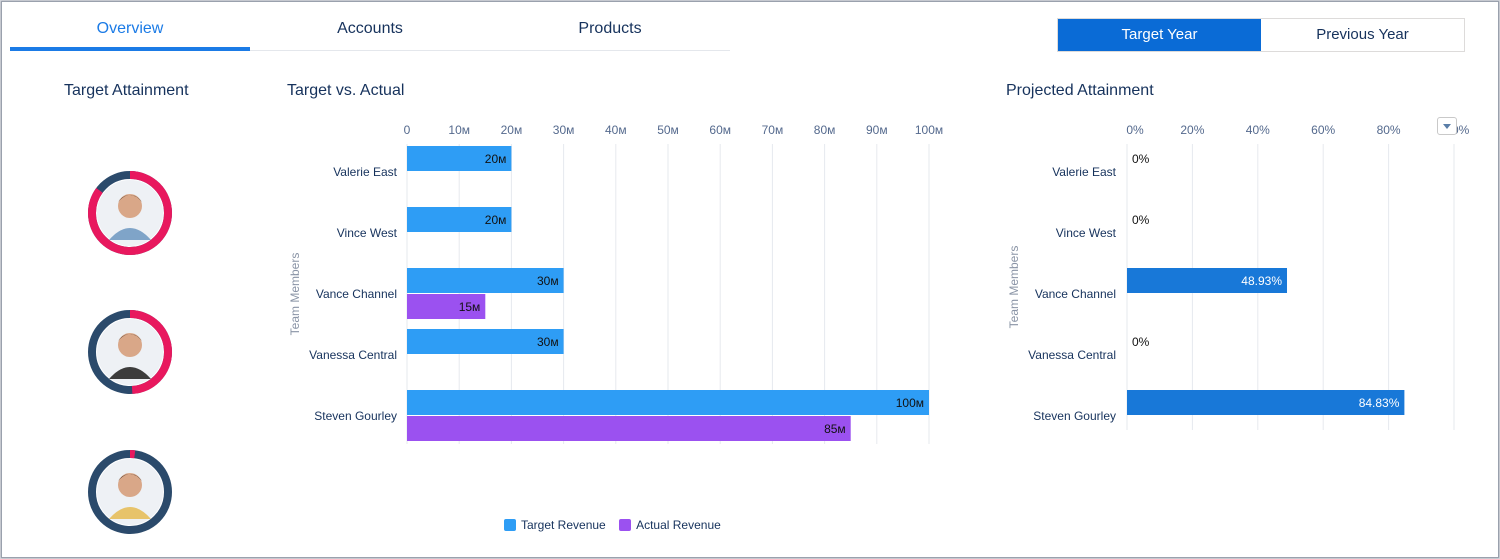 The width and height of the screenshot is (1500, 559). What do you see at coordinates (877, 130) in the screenshot?
I see `x-tick-label: 90м` at bounding box center [877, 130].